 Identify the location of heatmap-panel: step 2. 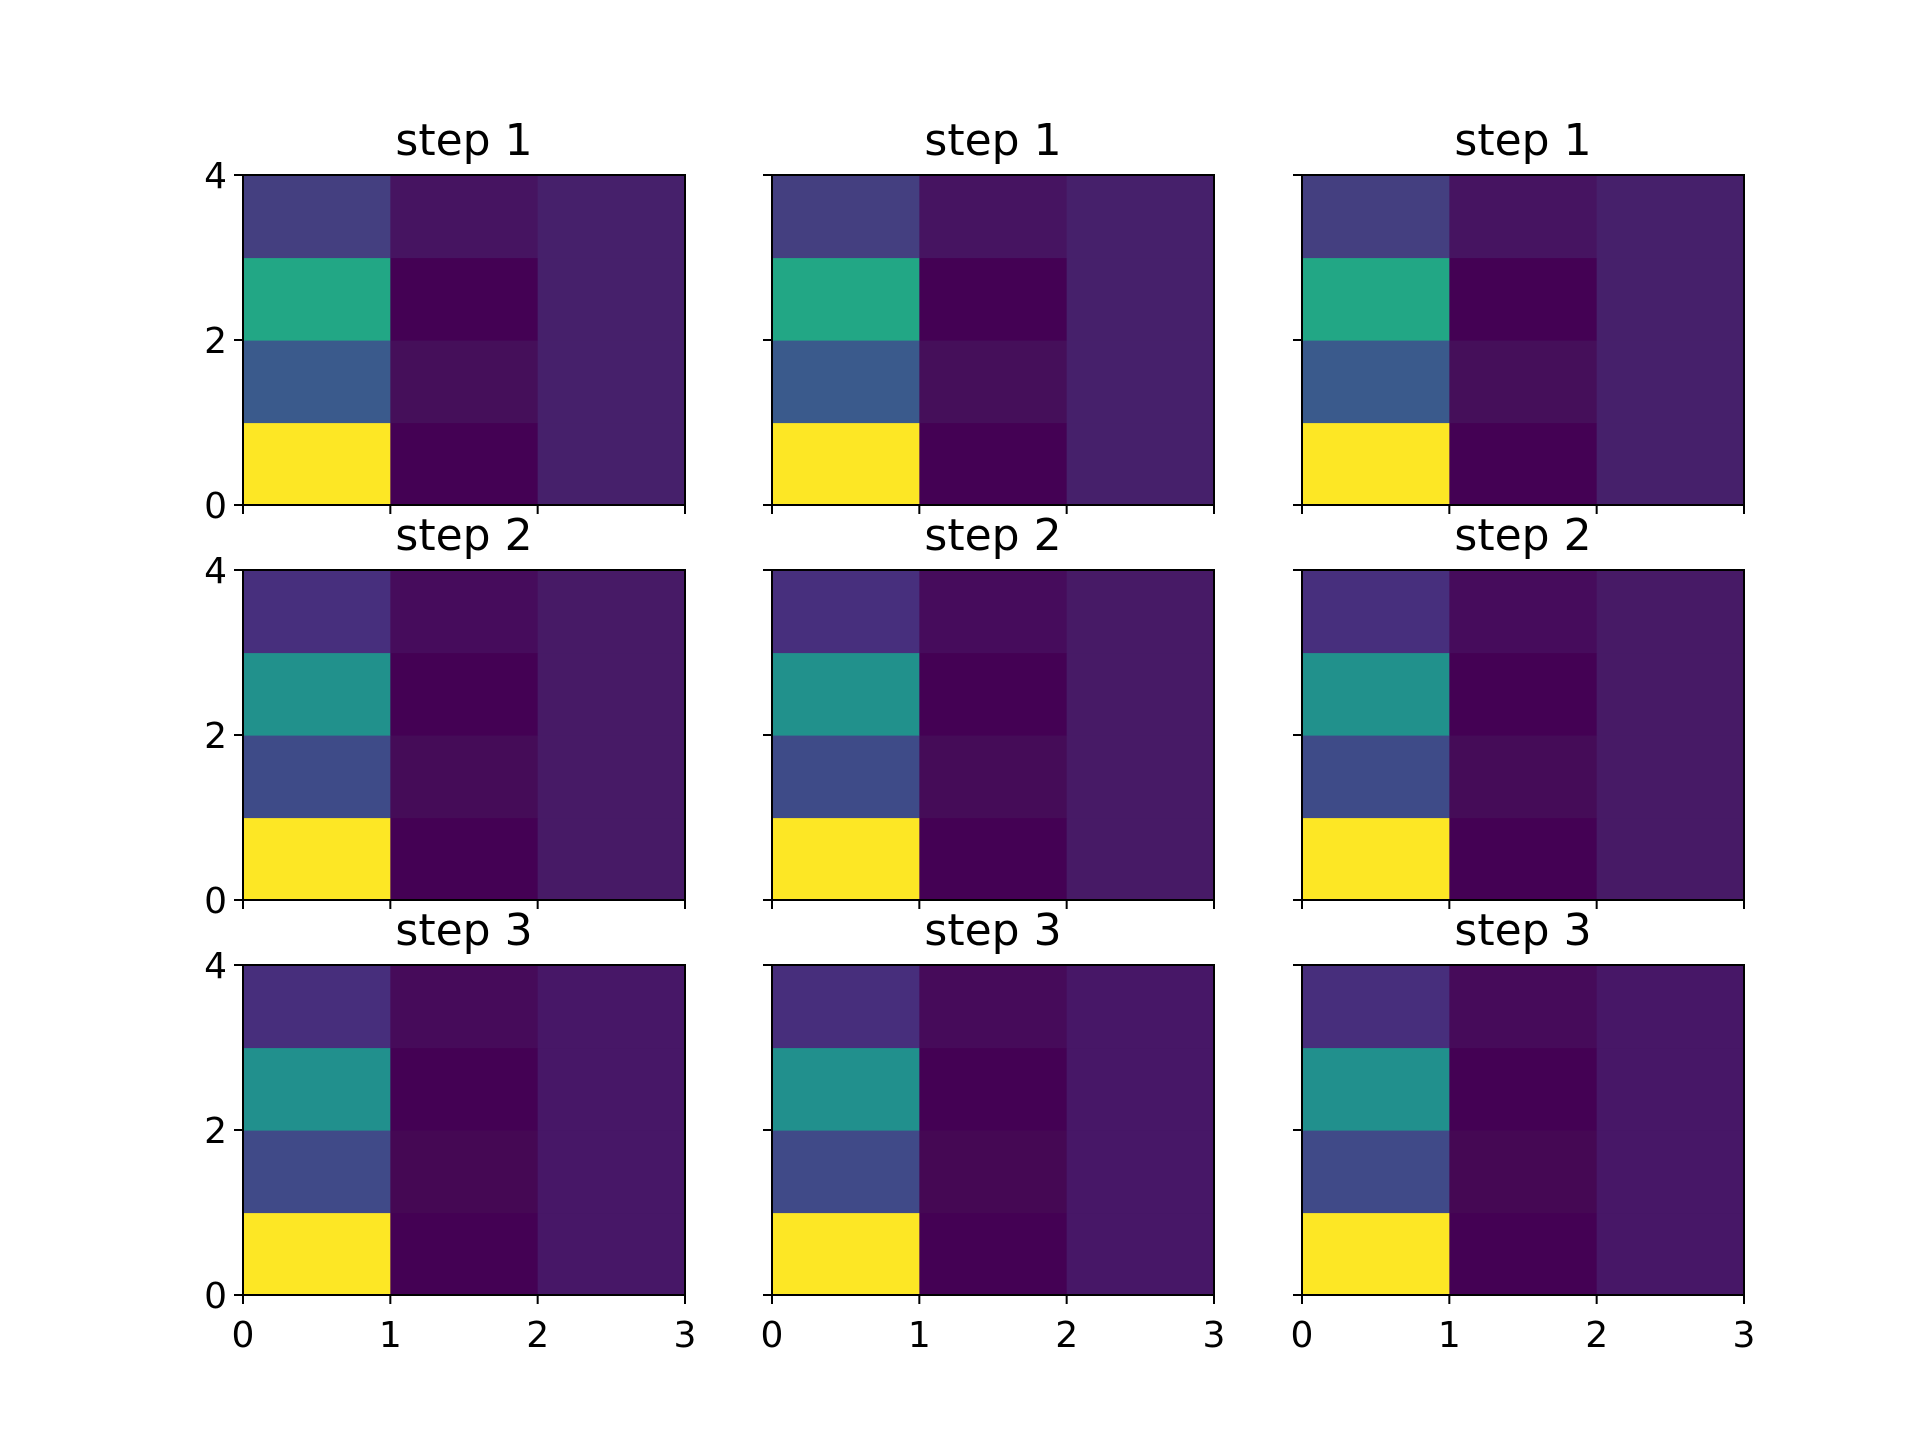
(1519, 709).